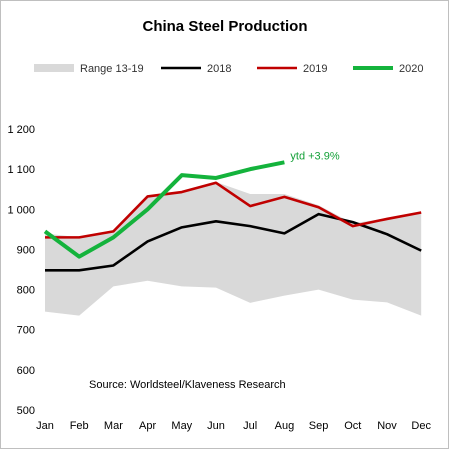 This screenshot has width=449, height=450. Describe the element at coordinates (187, 385) in the screenshot. I see `source-note: Source: Worldsteel/Klaveness Research` at that location.